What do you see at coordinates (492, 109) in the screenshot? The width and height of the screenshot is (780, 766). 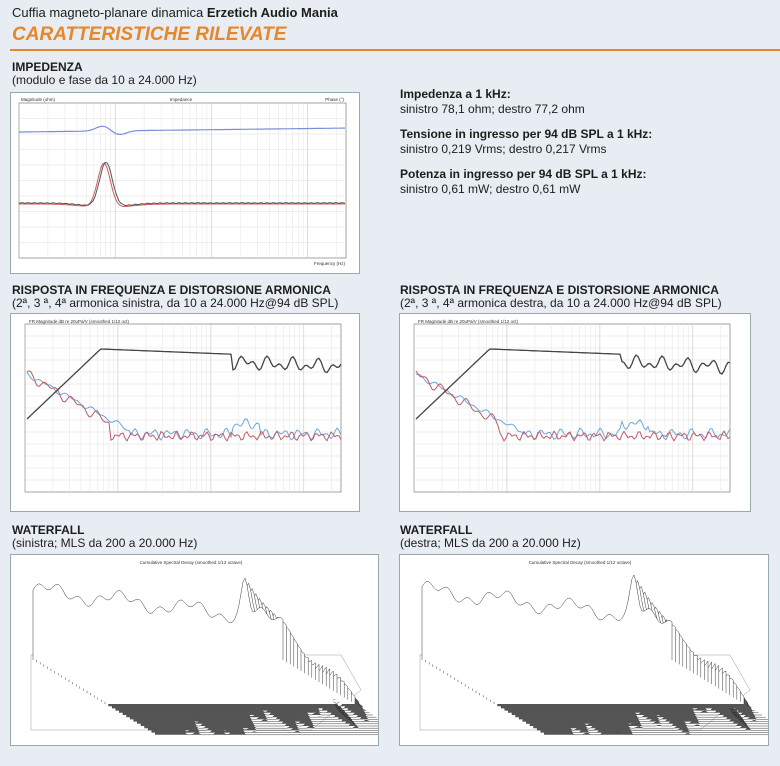 I see `measurement-value: sinistro 78,1 ohm; destro 77,2 ohm` at bounding box center [492, 109].